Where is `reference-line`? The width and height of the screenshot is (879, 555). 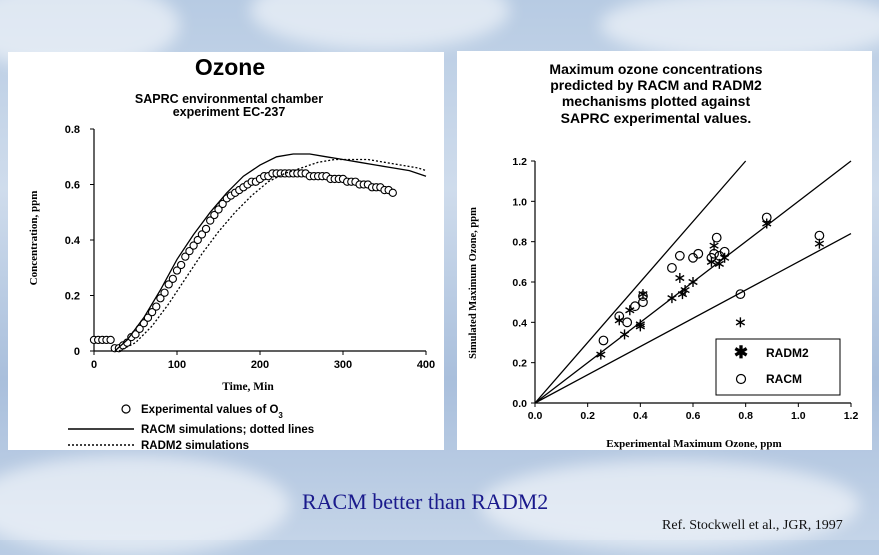
reference-line is located at coordinates (640, 282).